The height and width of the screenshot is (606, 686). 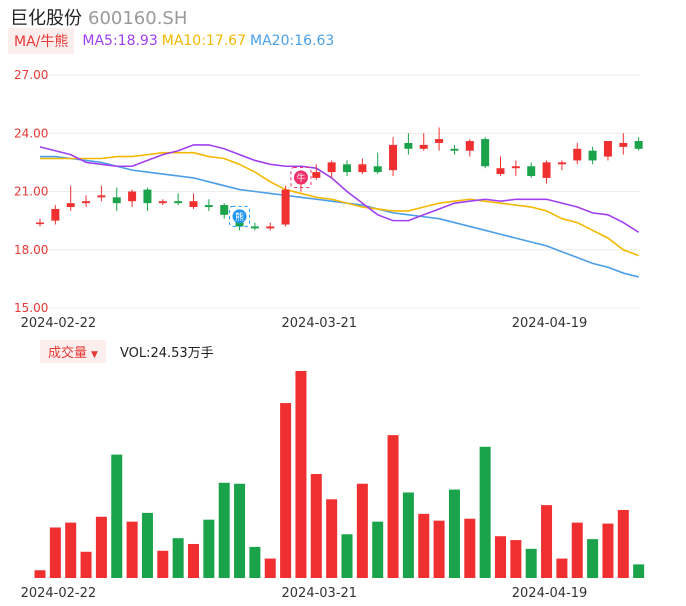 I want to click on badge-circle, so click(x=300, y=177).